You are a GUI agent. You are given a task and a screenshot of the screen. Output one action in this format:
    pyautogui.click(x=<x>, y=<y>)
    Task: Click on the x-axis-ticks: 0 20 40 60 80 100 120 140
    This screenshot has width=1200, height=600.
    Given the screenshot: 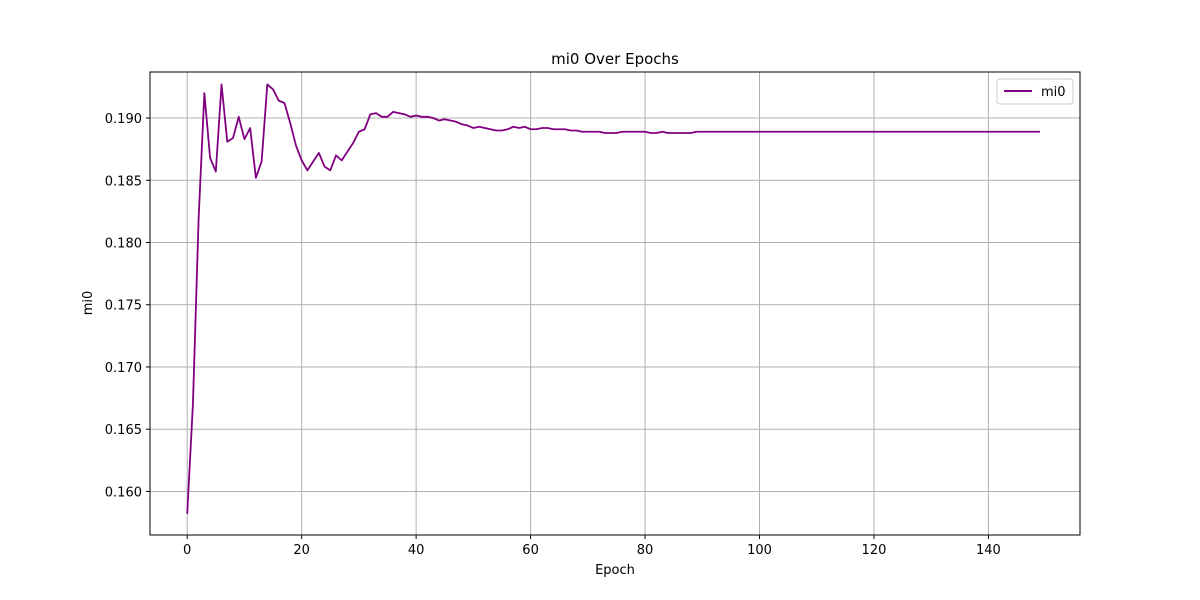 What is the action you would take?
    pyautogui.click(x=592, y=546)
    